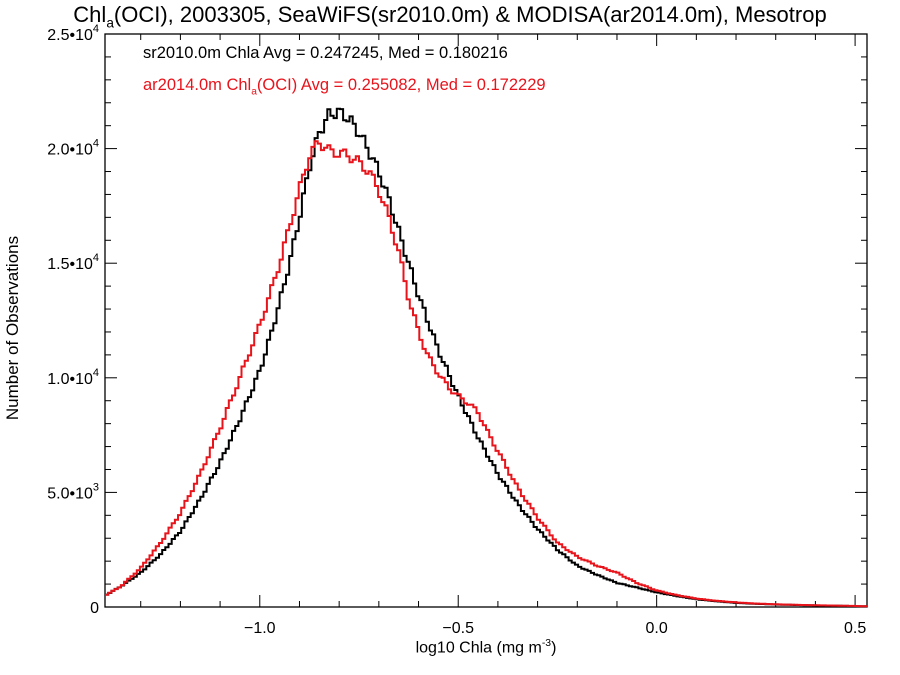 This screenshot has height=675, width=900. What do you see at coordinates (546, 643) in the screenshot?
I see `x-axis-label-superscript: -3` at bounding box center [546, 643].